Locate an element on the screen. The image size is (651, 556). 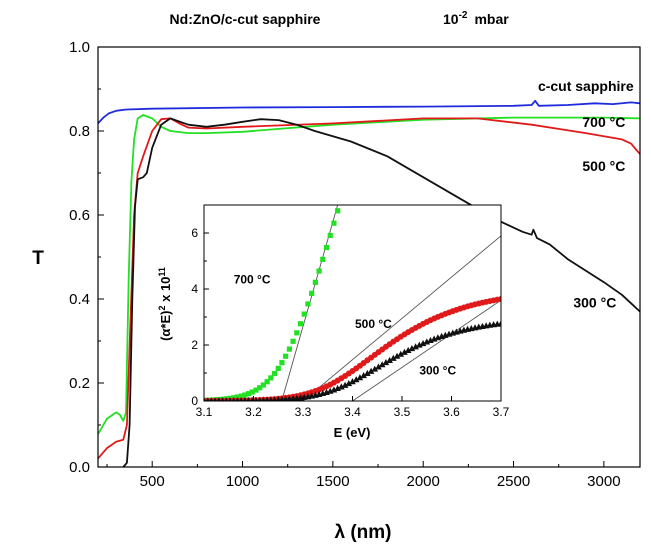
main-x-ticks: 500 1000 1500 2000 2500 3000 is located at coordinates (363, 475).